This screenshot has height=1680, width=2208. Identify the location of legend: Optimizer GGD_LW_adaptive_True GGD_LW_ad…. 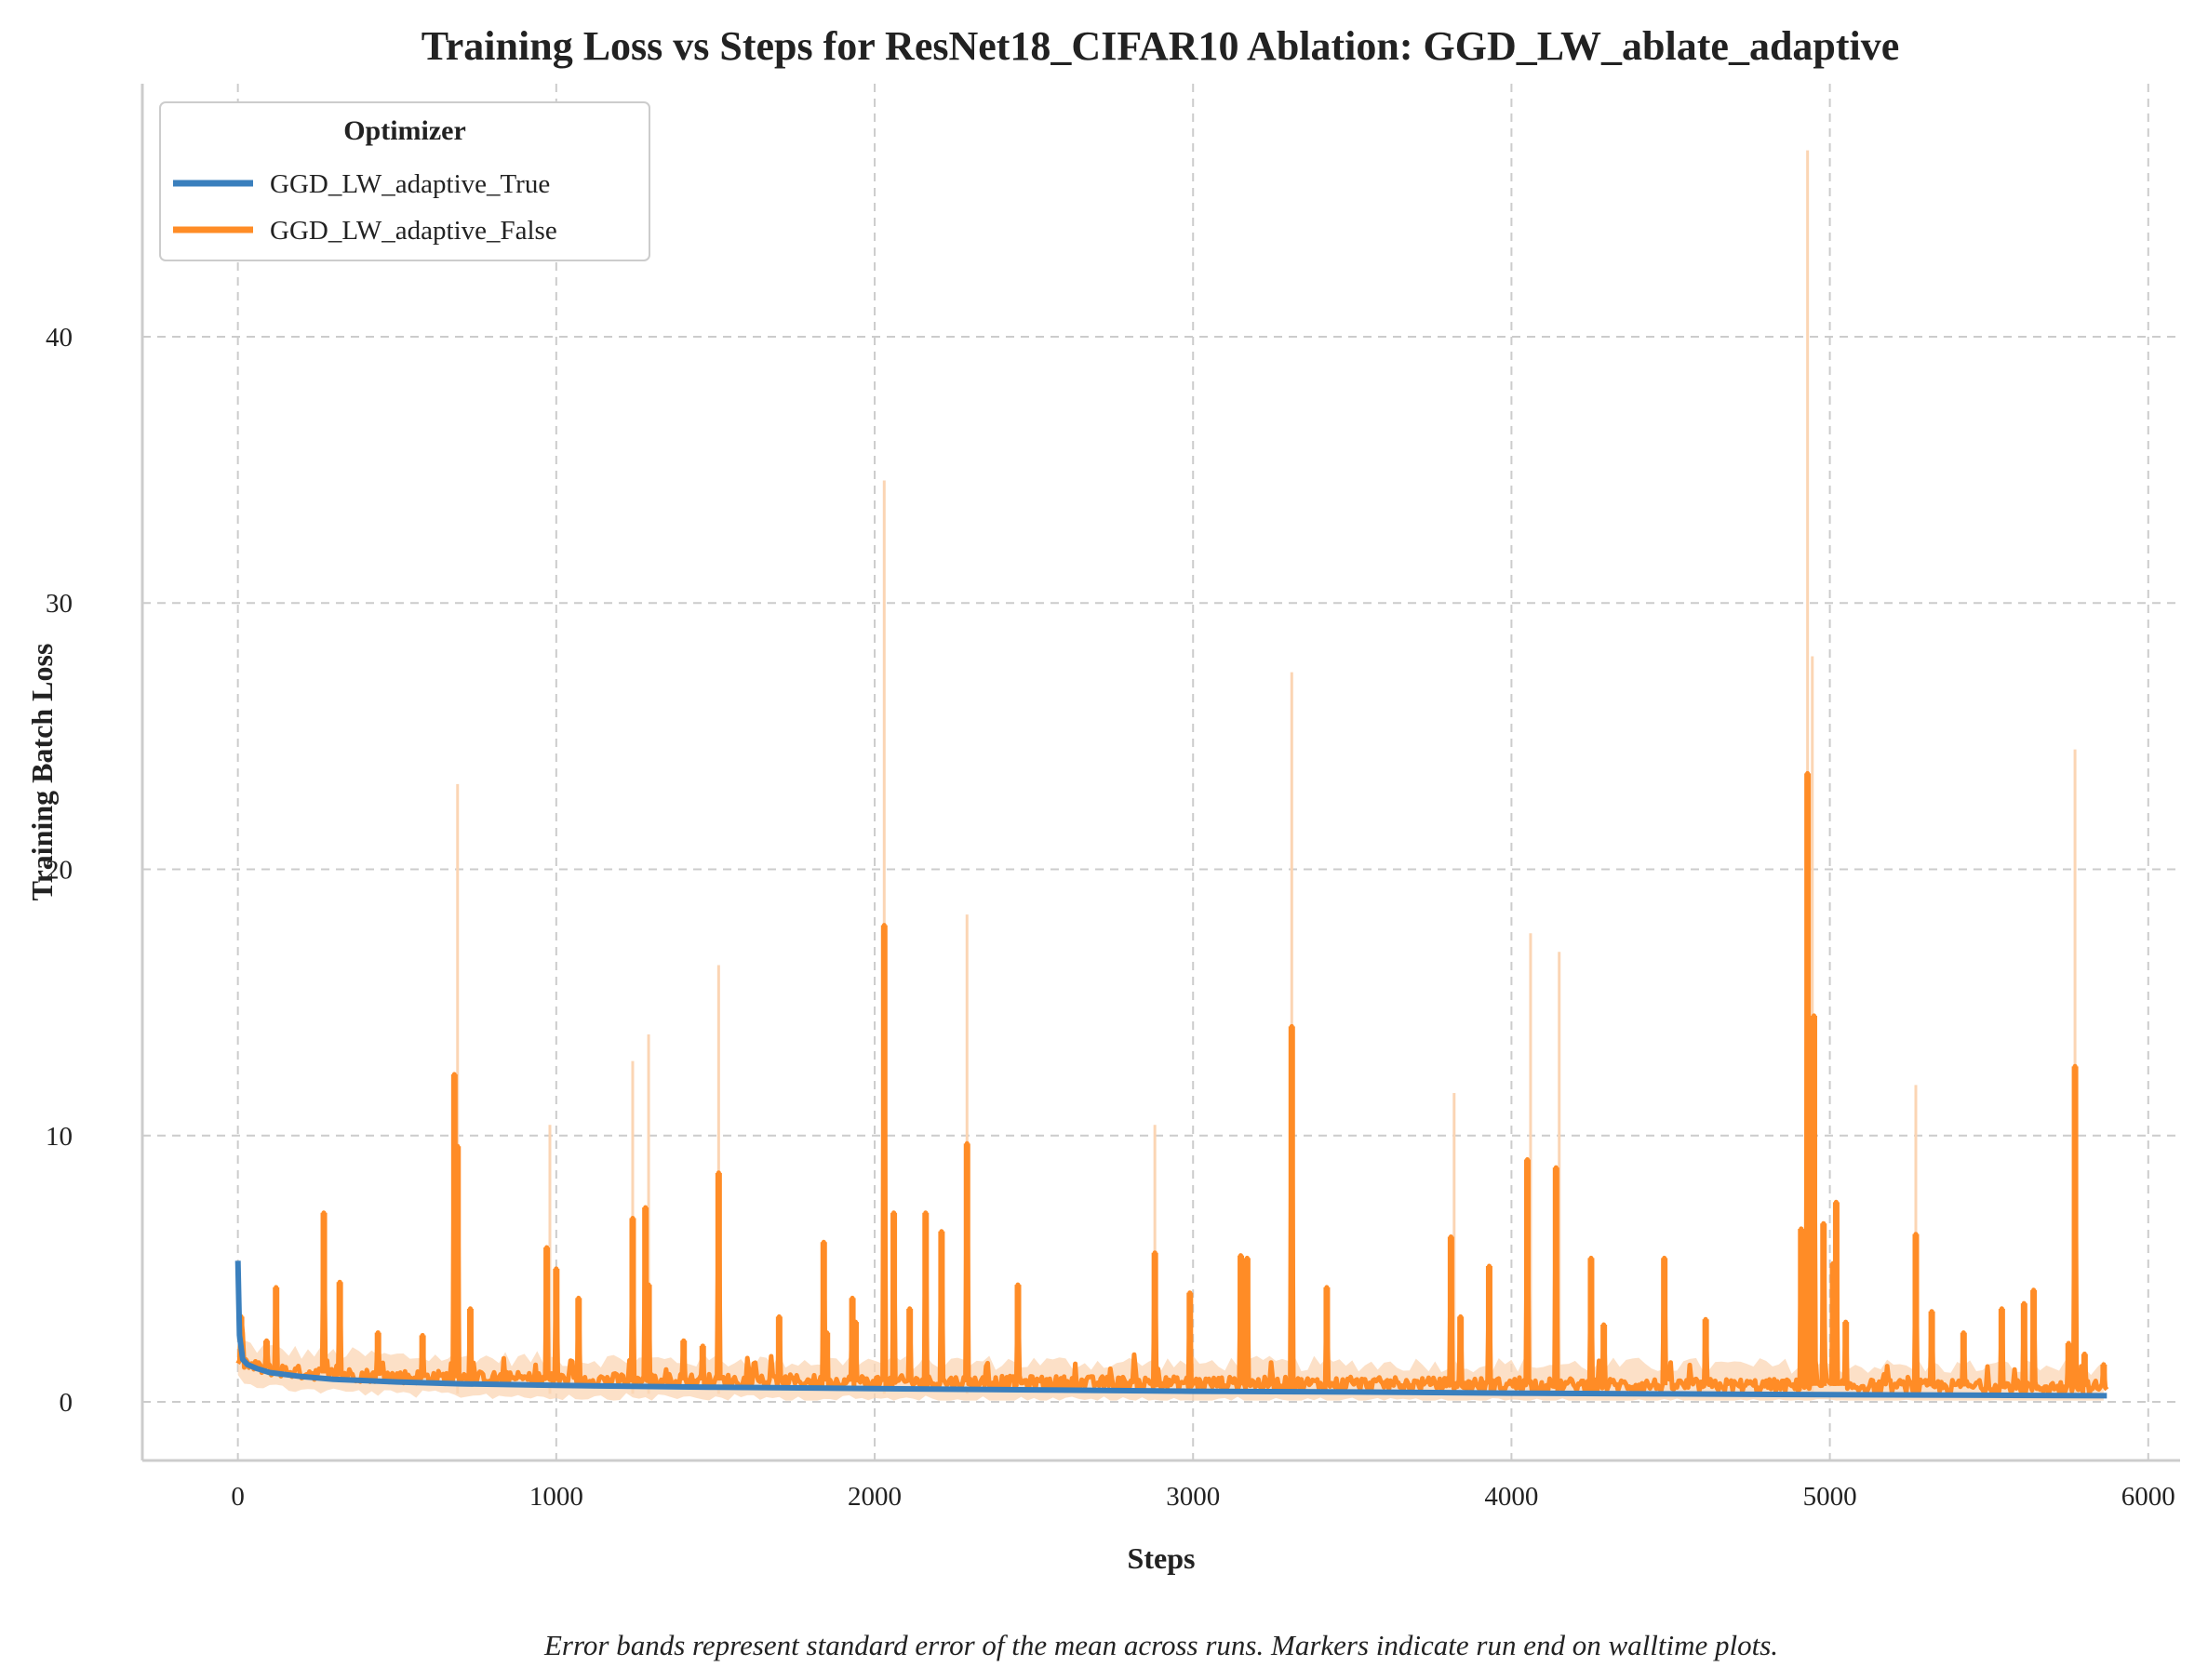
(404, 181).